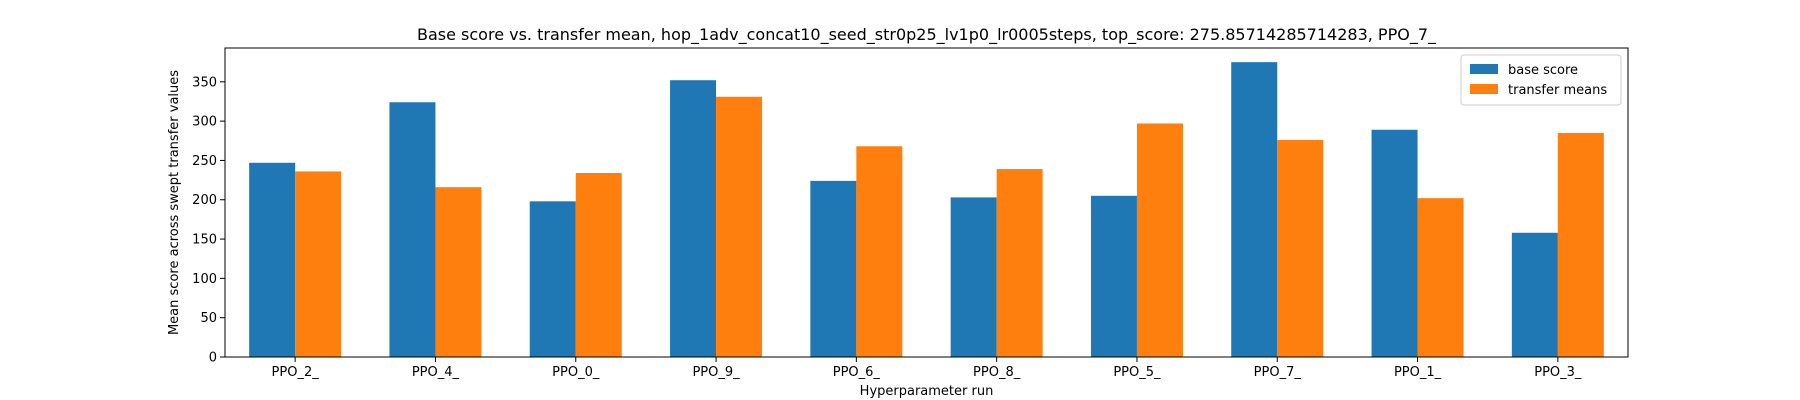 This screenshot has height=400, width=1800. I want to click on y-tick-label: 150, so click(204, 240).